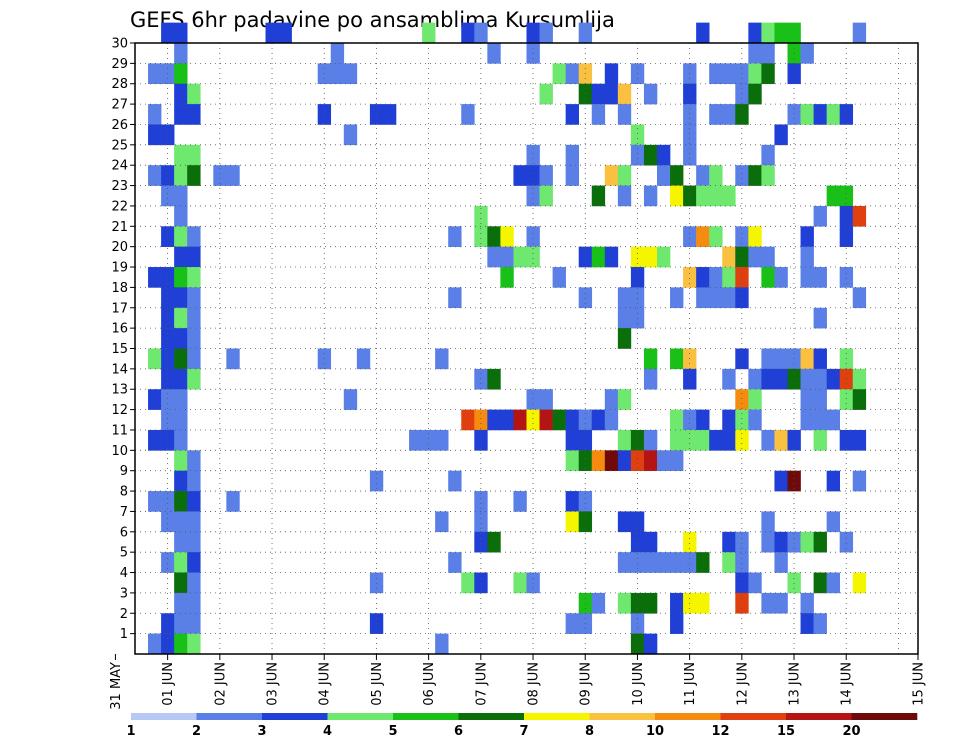  Describe the element at coordinates (119, 125) in the screenshot. I see `y-tick-label-26: 26` at that location.